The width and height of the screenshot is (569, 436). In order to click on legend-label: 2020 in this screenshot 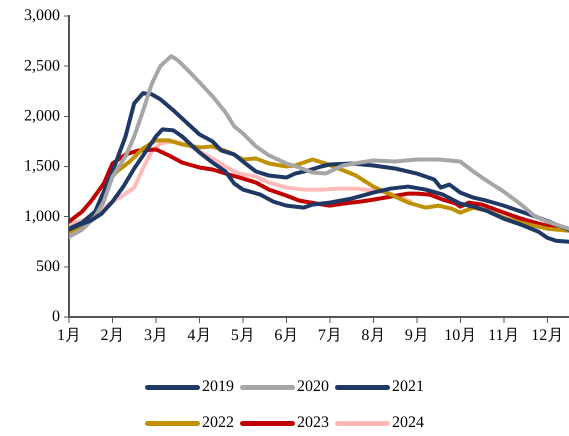, I will do `click(313, 387)`.